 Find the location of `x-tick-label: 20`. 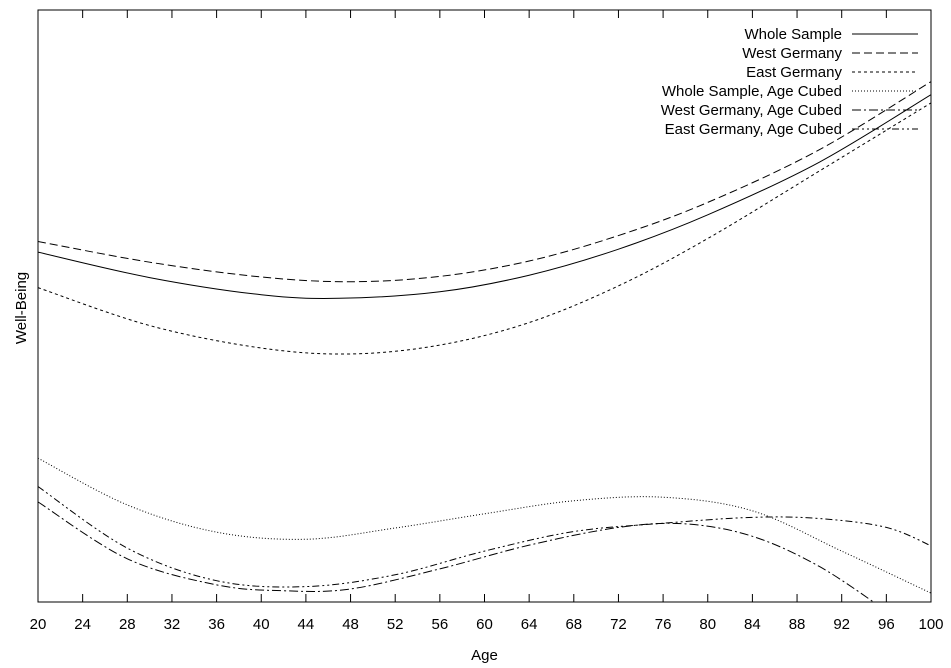

x-tick-label: 20 is located at coordinates (38, 624).